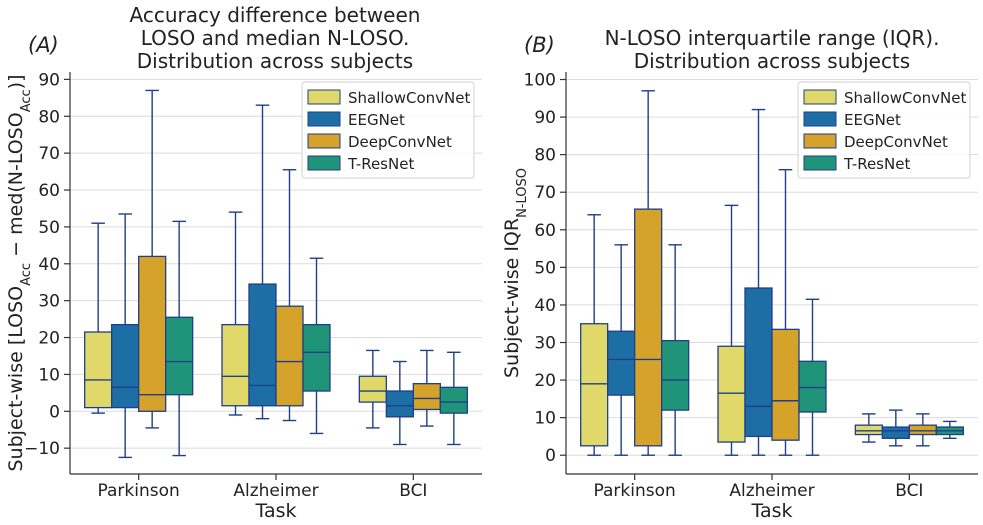  Describe the element at coordinates (413, 491) in the screenshot. I see `x-tick-label: BCI` at that location.